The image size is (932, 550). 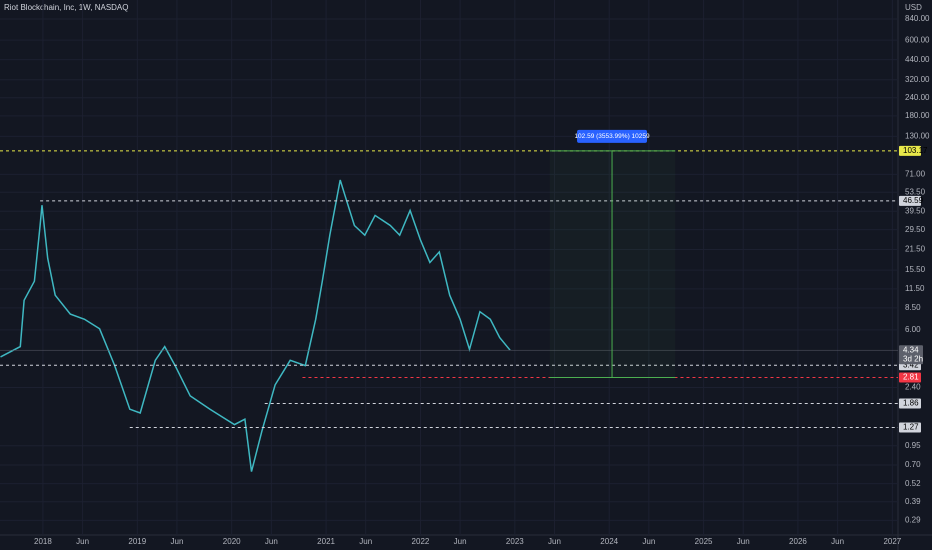 What do you see at coordinates (913, 464) in the screenshot?
I see `y-tick-label: 0.70` at bounding box center [913, 464].